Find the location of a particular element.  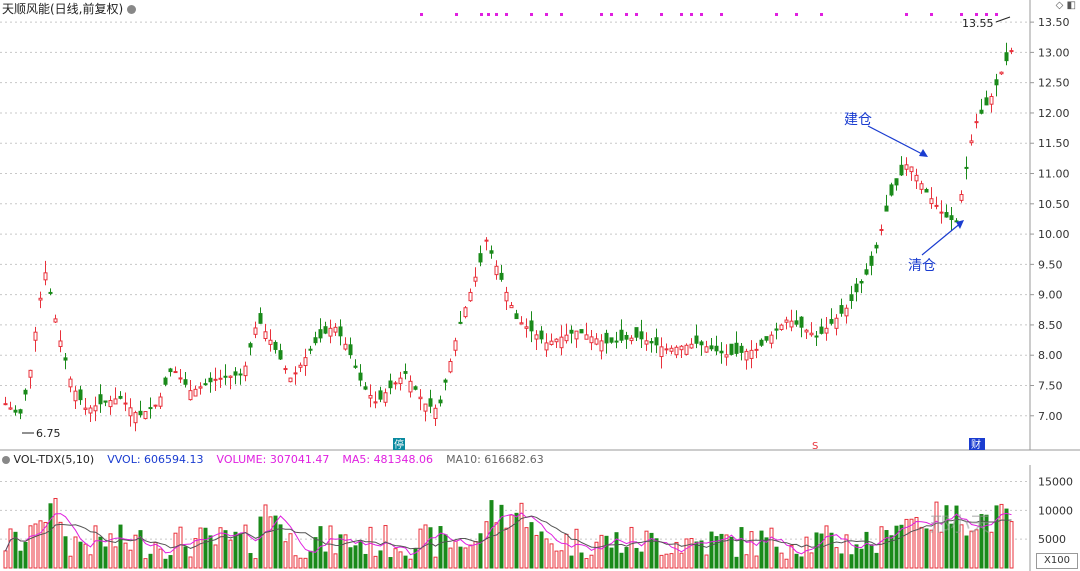

volume-value: 307041.47 is located at coordinates (299, 459).